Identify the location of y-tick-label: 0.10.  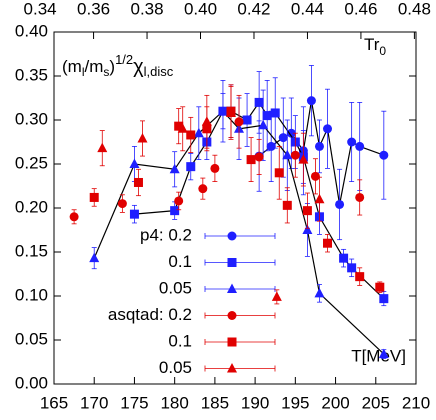
(31, 294).